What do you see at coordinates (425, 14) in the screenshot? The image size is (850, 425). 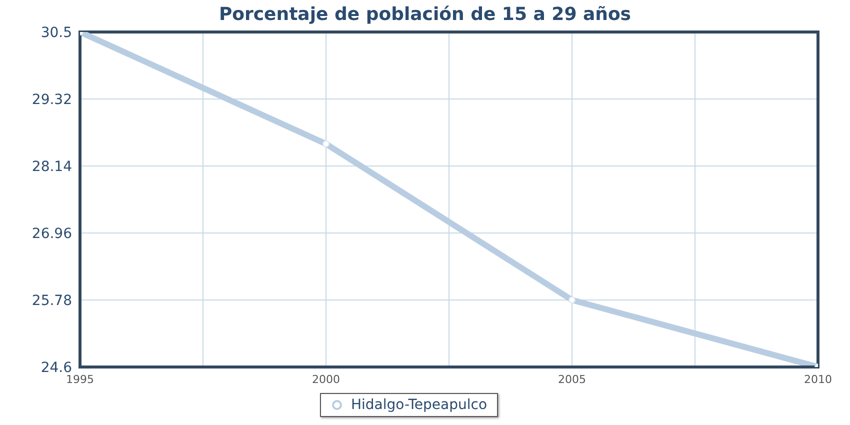 I see `chart-title: Porcentaje de población de 15 a 29 años` at bounding box center [425, 14].